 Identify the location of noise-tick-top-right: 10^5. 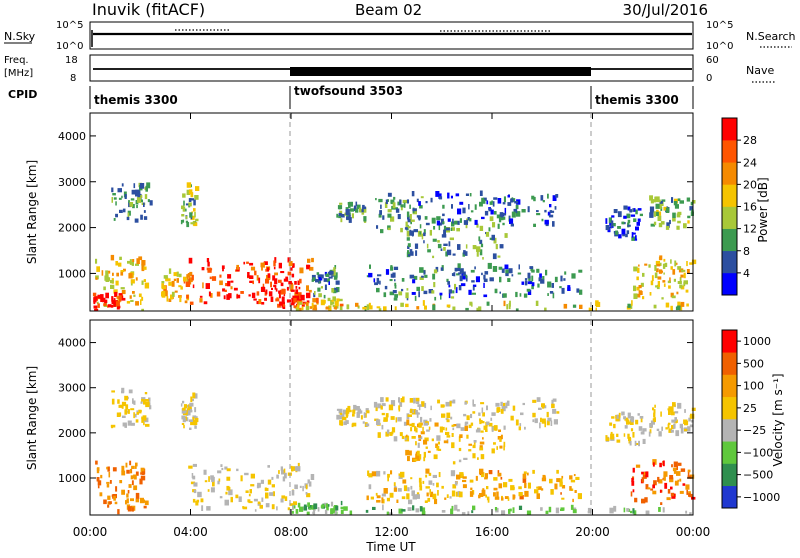
(719, 25).